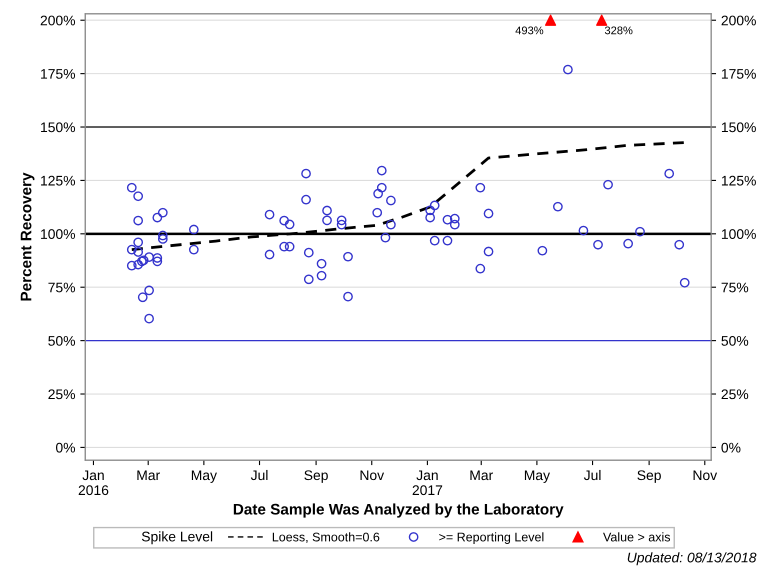 This screenshot has height=576, width=768. What do you see at coordinates (66, 447) in the screenshot?
I see `y-tick-label: 0%` at bounding box center [66, 447].